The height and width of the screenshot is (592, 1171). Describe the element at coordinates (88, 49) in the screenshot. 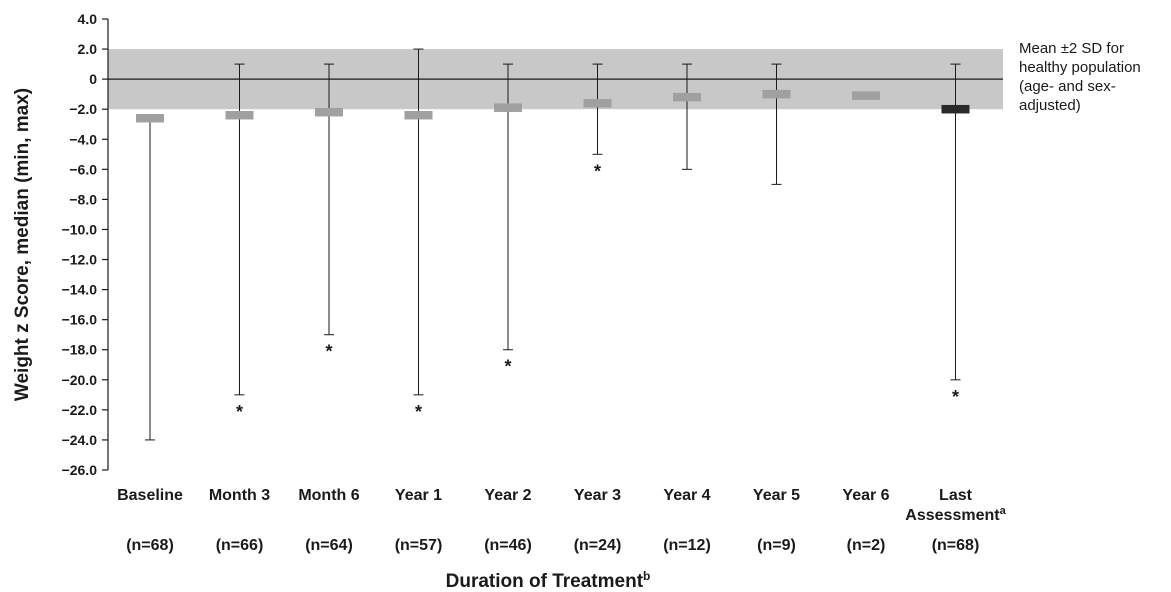

I see `y-tick-label: 2.0` at that location.